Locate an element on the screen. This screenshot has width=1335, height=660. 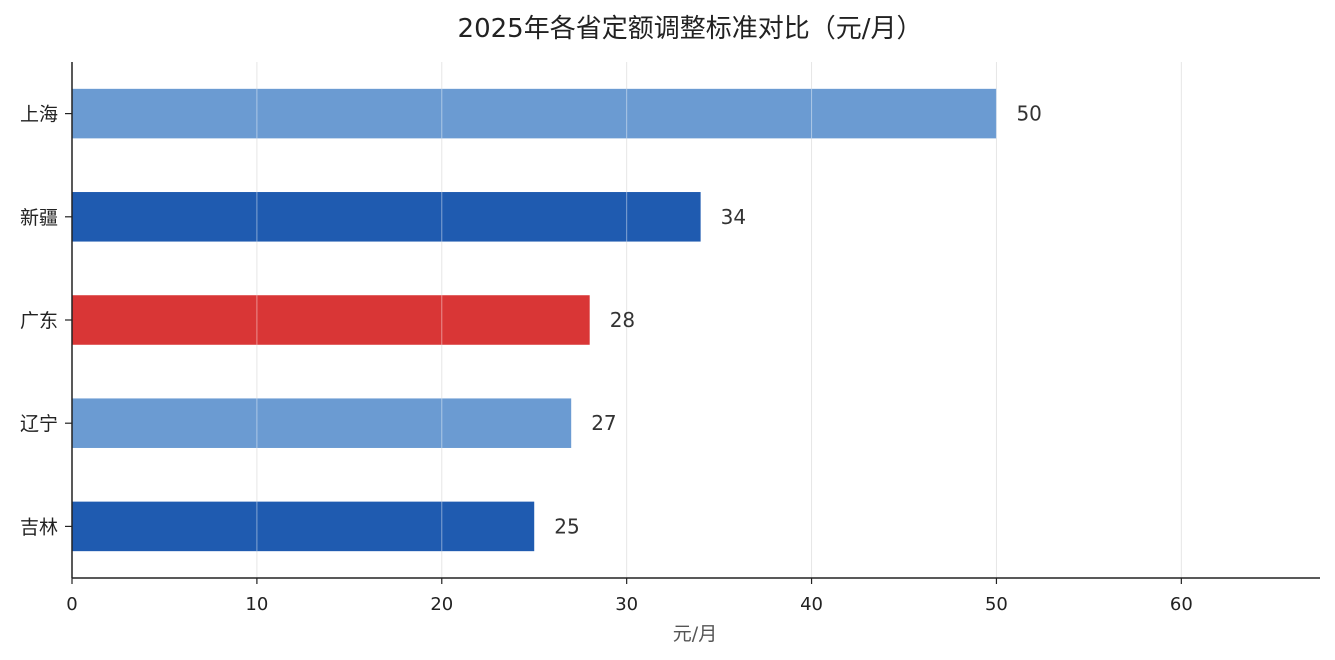
x-tick-label-60: 60 is located at coordinates (1181, 604).